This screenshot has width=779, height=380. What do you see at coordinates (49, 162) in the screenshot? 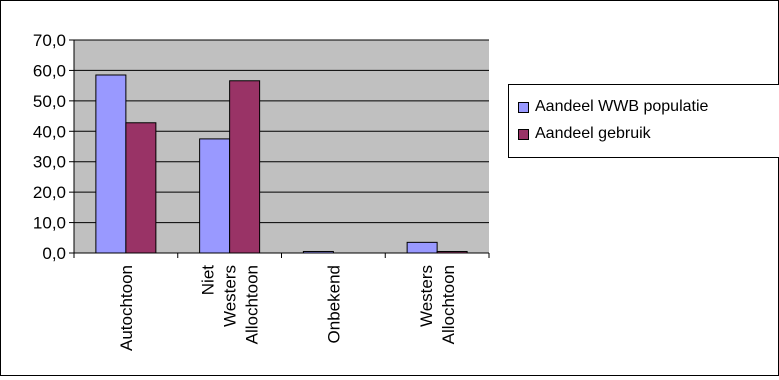
I see `y-tick-label: 30,0` at bounding box center [49, 162].